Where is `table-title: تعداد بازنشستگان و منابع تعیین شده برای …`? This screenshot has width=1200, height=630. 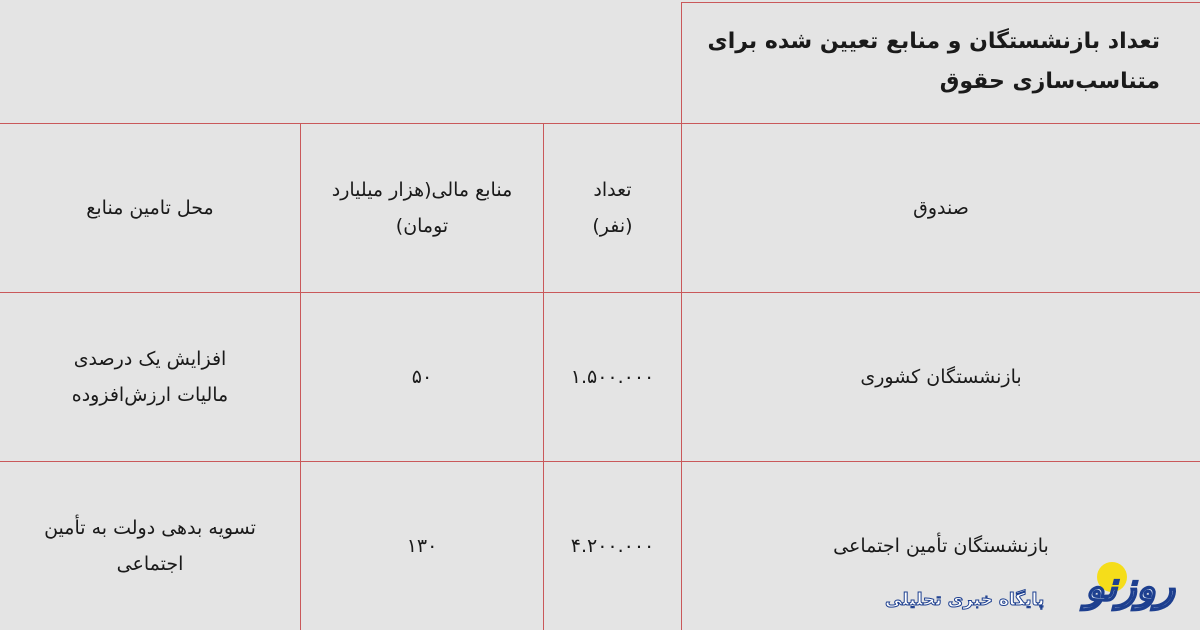 table-title: تعداد بازنشستگان و منابع تعیین شده برای … is located at coordinates (933, 61).